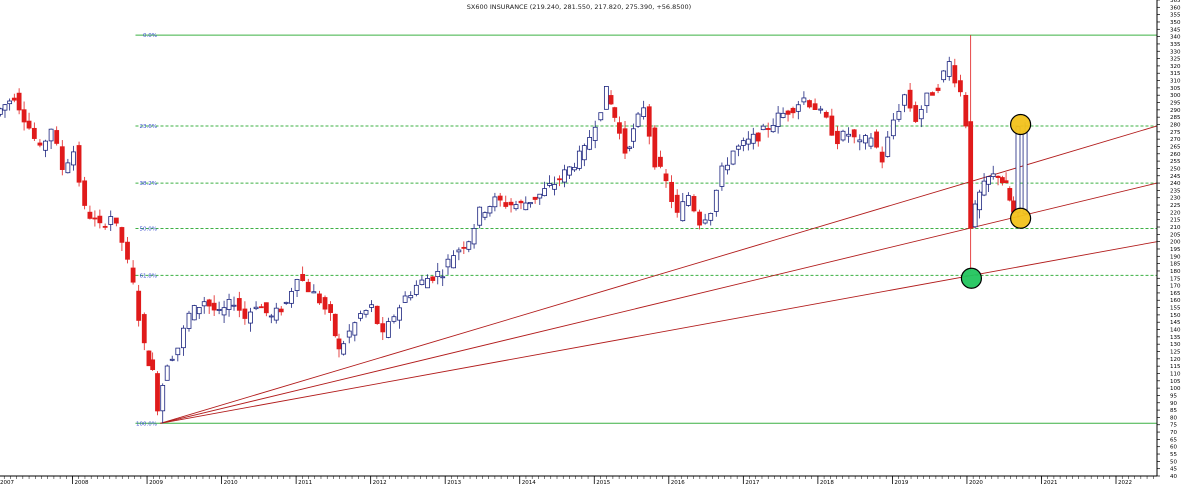 The height and width of the screenshot is (486, 1183). I want to click on price-tick-label: 155, so click(1175, 309).